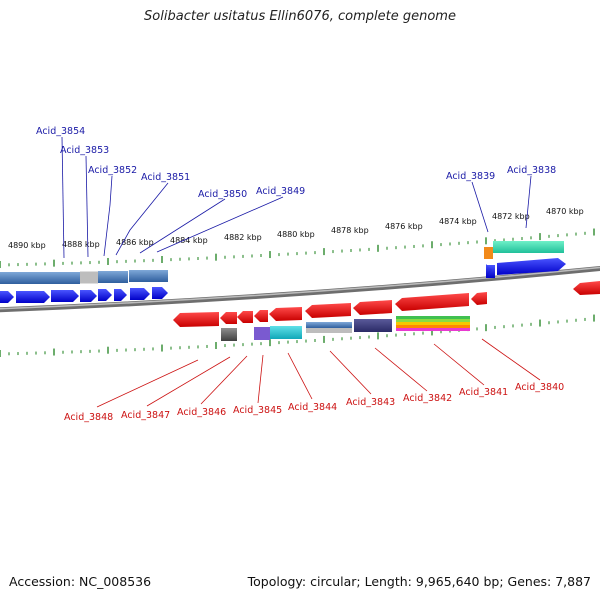 This screenshot has width=600, height=600. Describe the element at coordinates (345, 328) in the screenshot. I see `bottom-feature-bars` at that location.